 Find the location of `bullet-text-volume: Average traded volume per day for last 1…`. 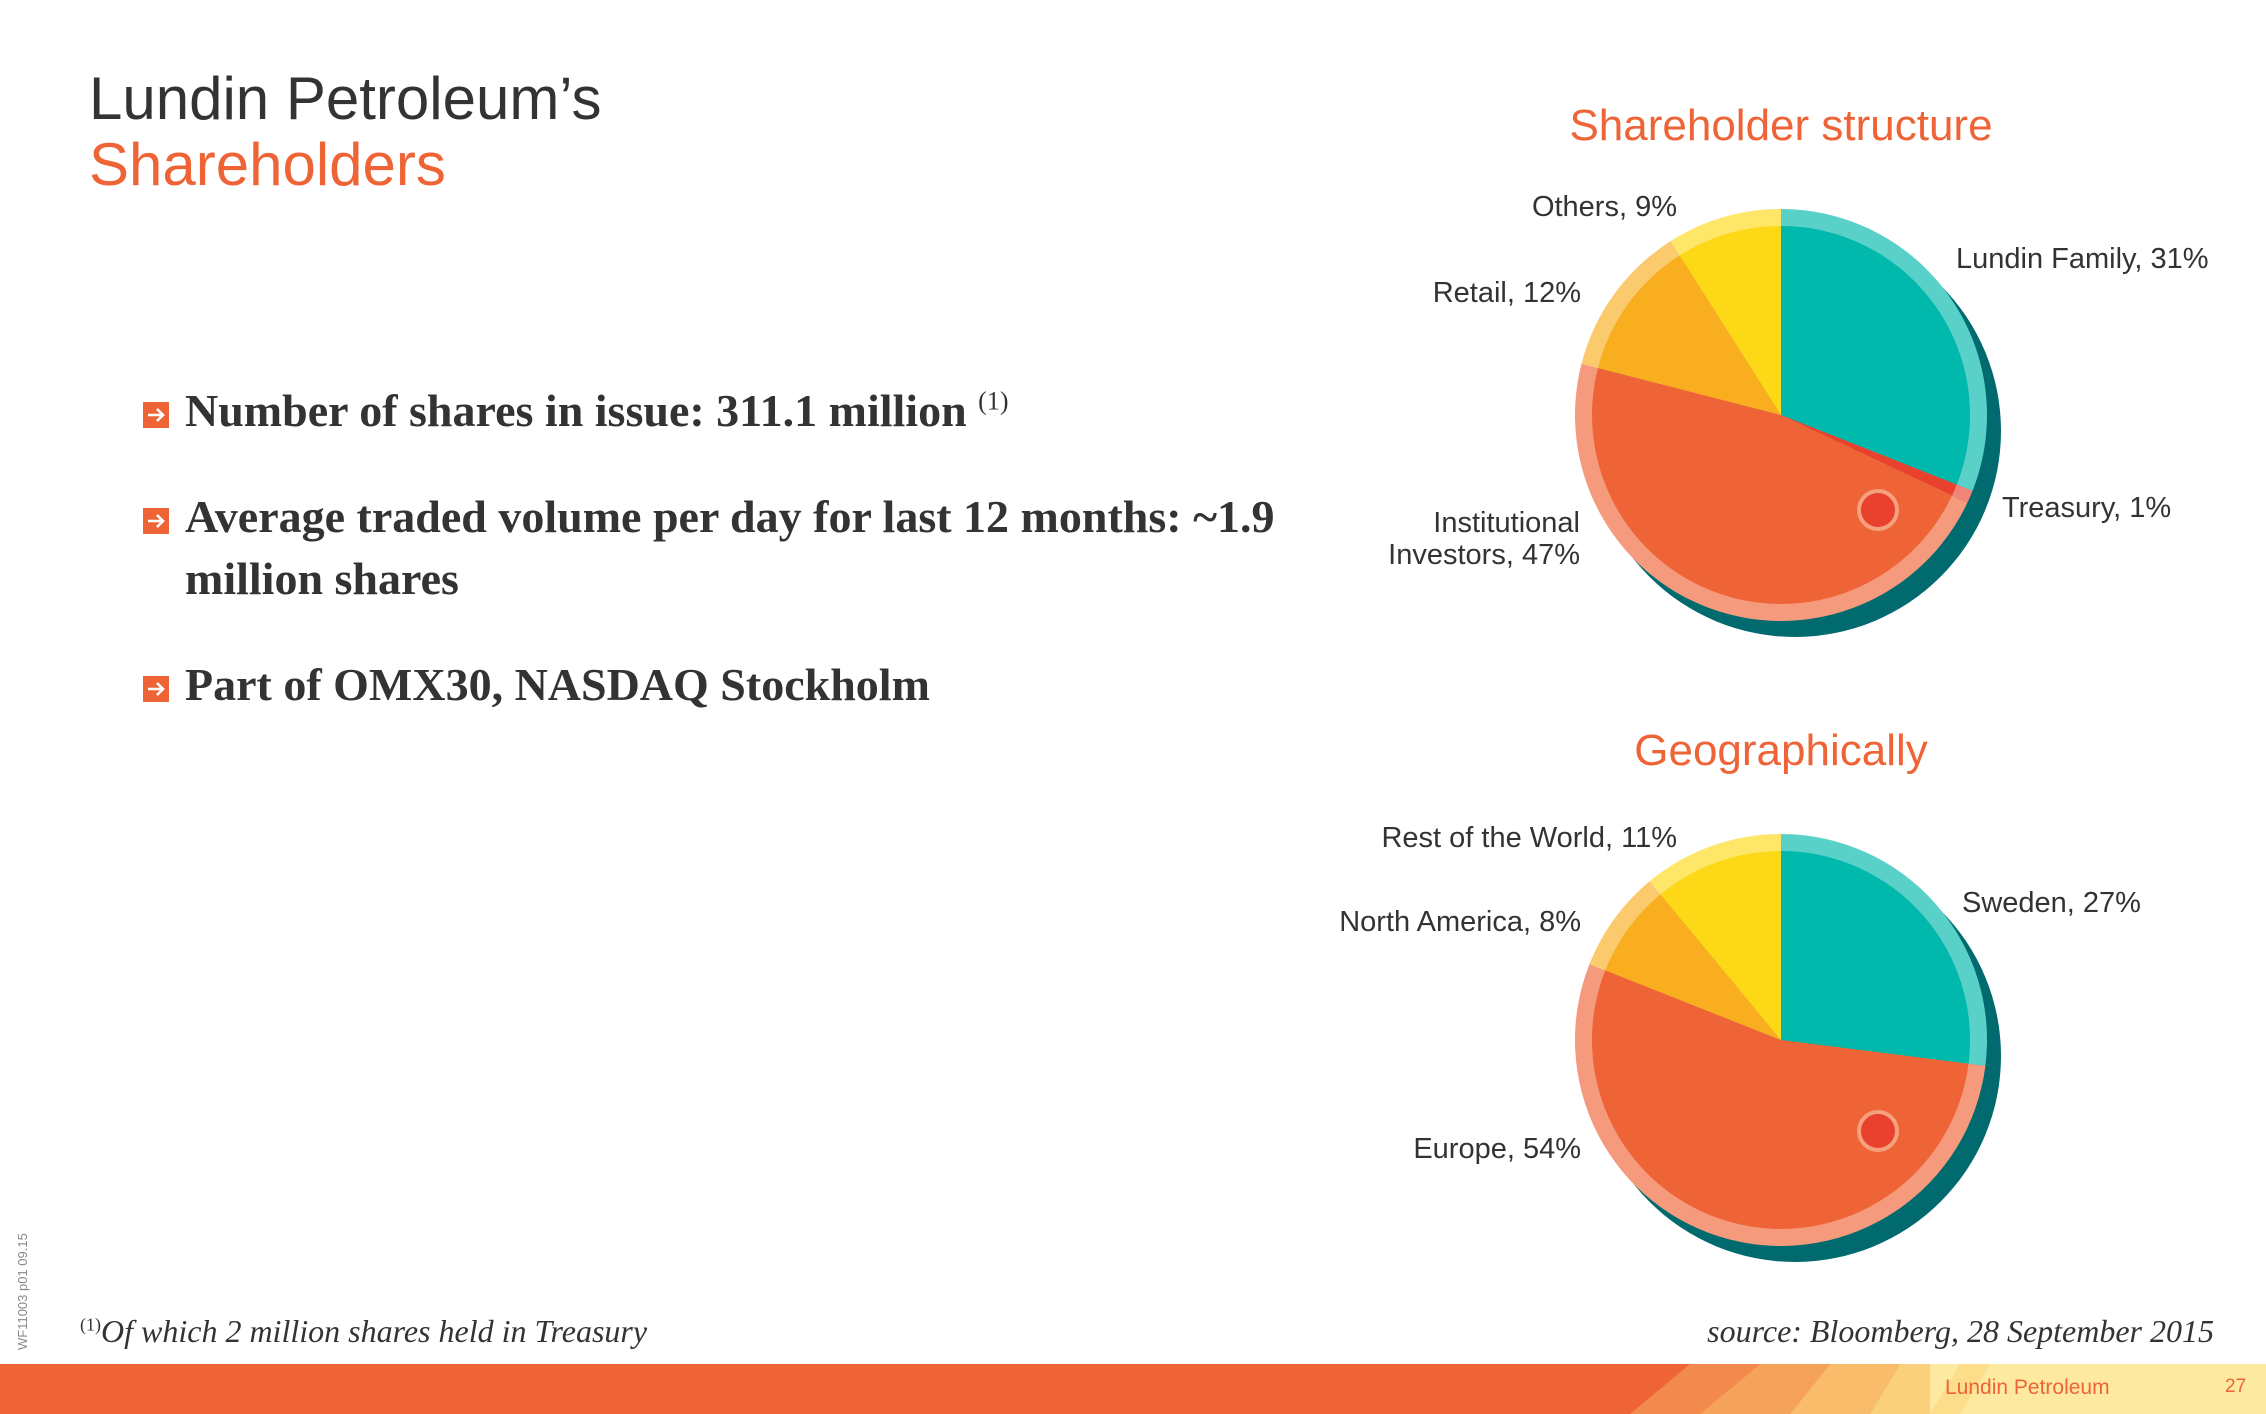

bullet-text-volume: Average traded volume per day for last 1… is located at coordinates (730, 547).